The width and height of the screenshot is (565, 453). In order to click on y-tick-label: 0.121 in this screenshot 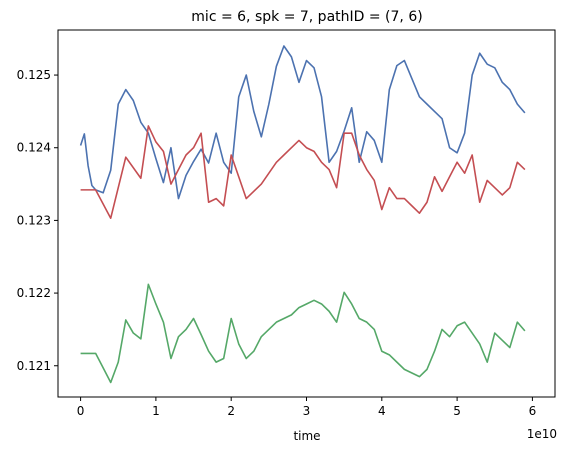, I will do `click(34, 366)`.